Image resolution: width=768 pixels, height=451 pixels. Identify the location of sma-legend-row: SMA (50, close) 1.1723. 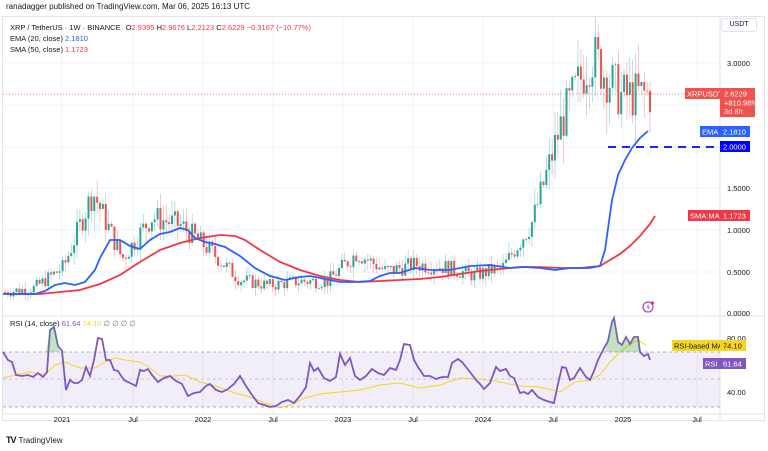
(49, 49).